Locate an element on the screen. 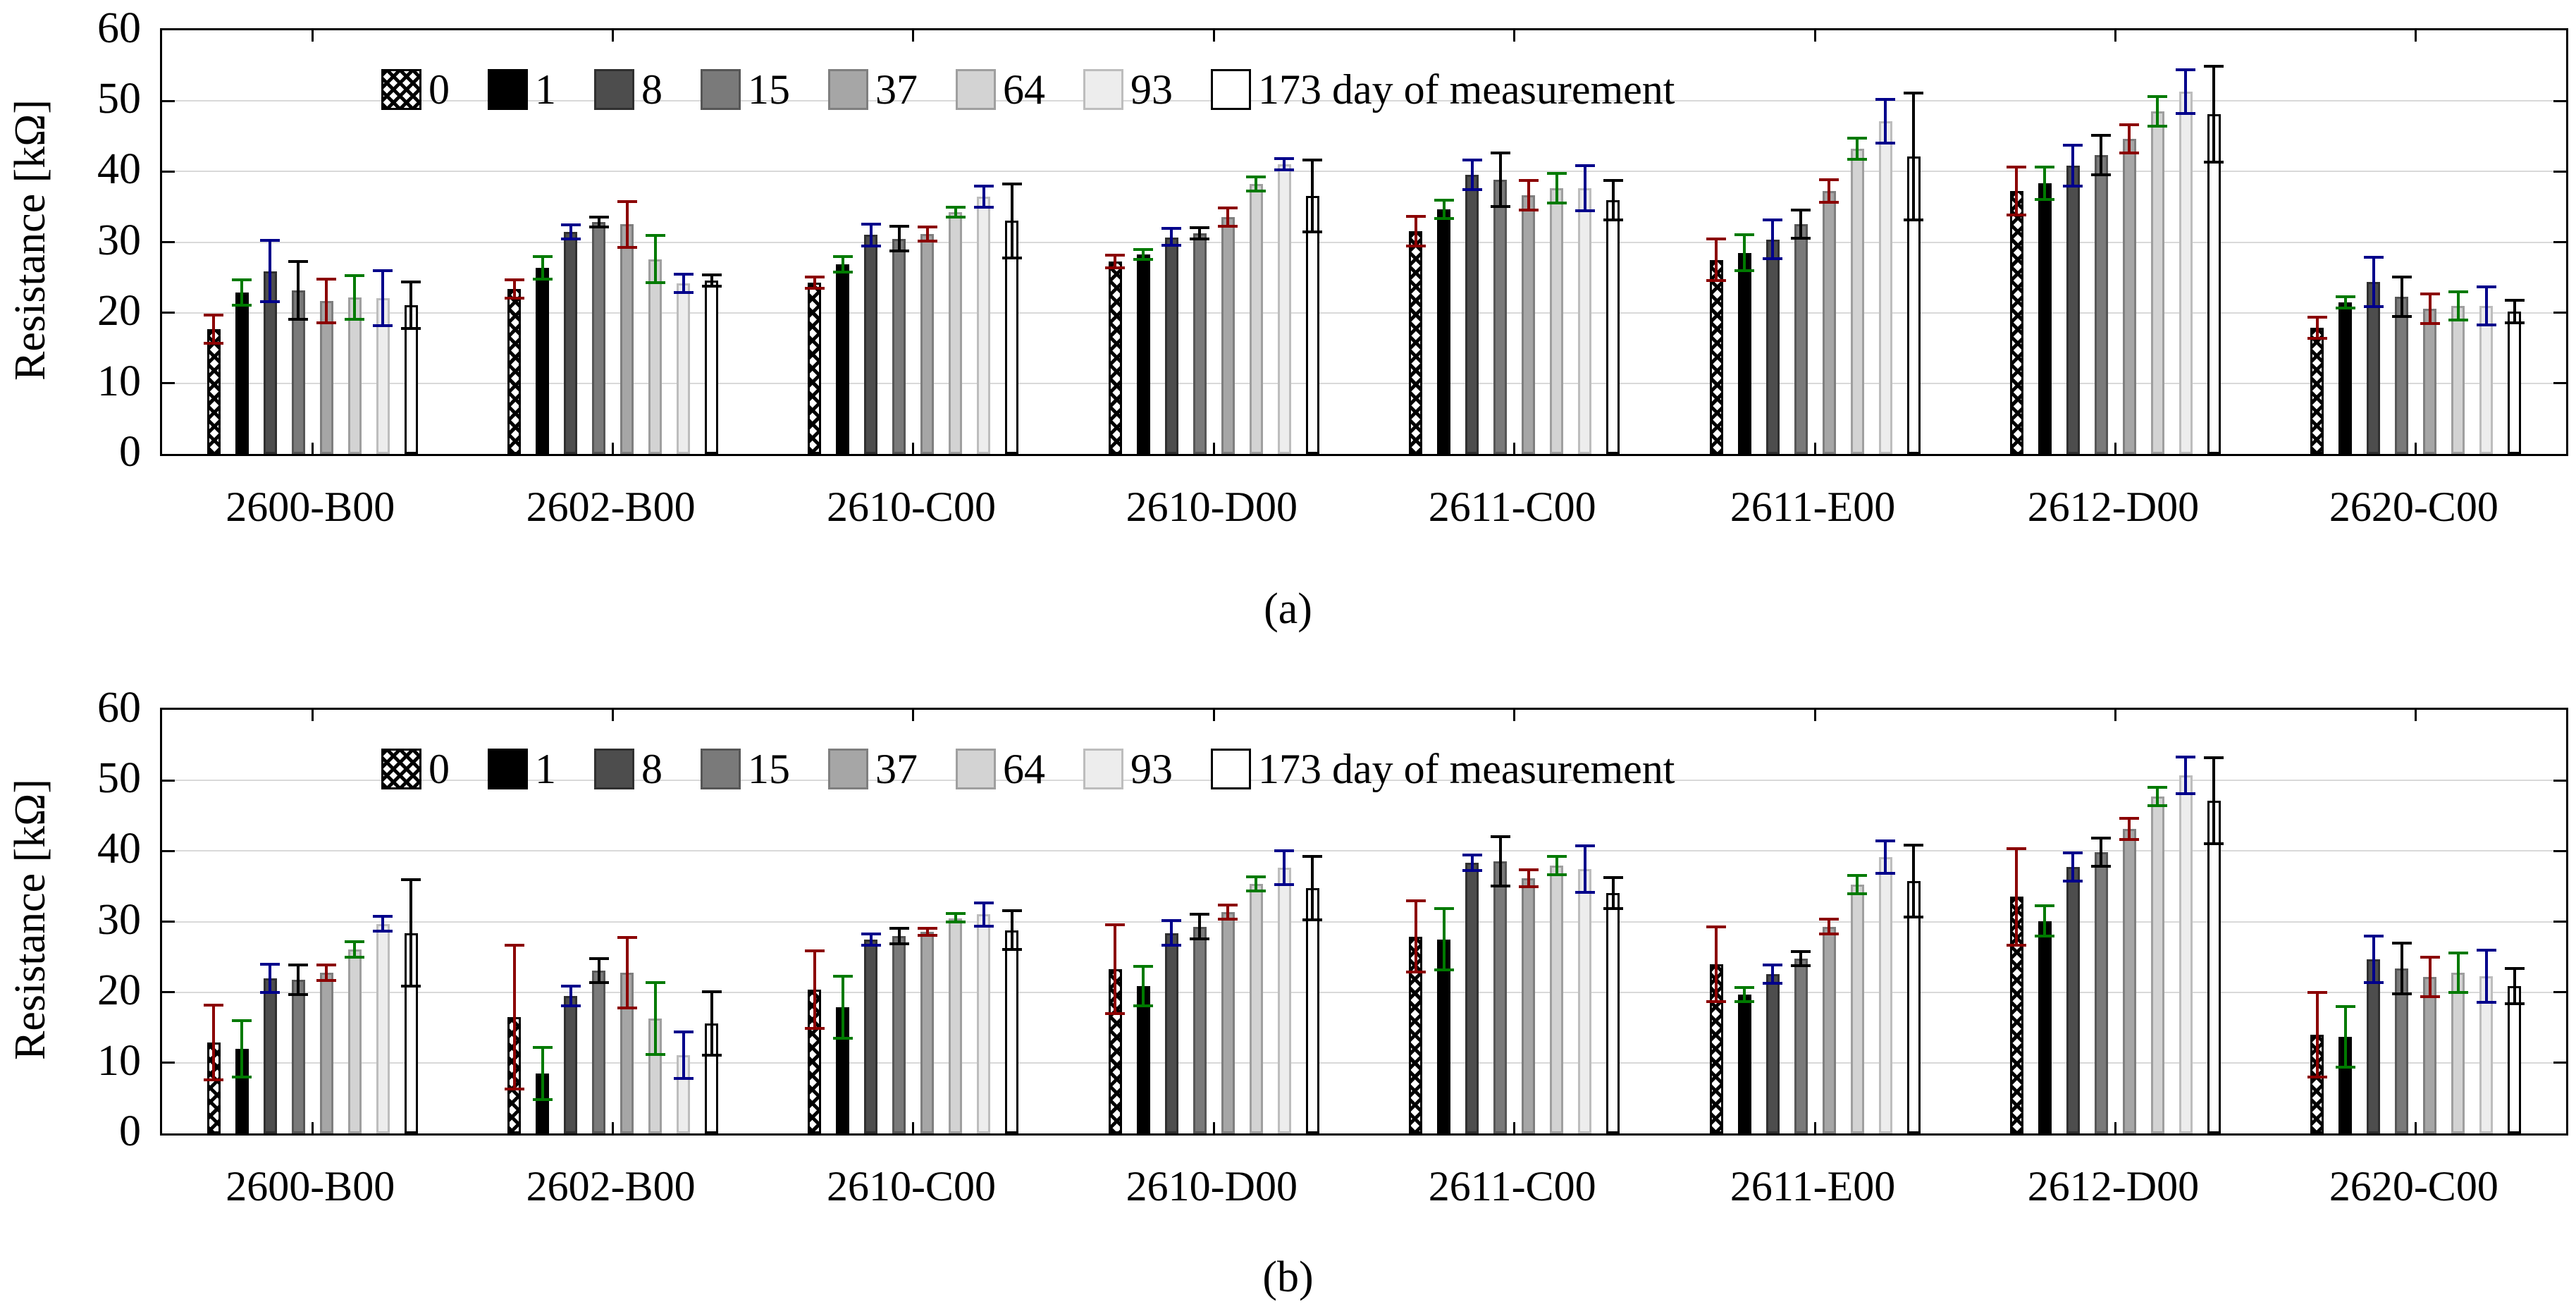 The height and width of the screenshot is (1304, 2576). legend-item: 8 is located at coordinates (628, 769).